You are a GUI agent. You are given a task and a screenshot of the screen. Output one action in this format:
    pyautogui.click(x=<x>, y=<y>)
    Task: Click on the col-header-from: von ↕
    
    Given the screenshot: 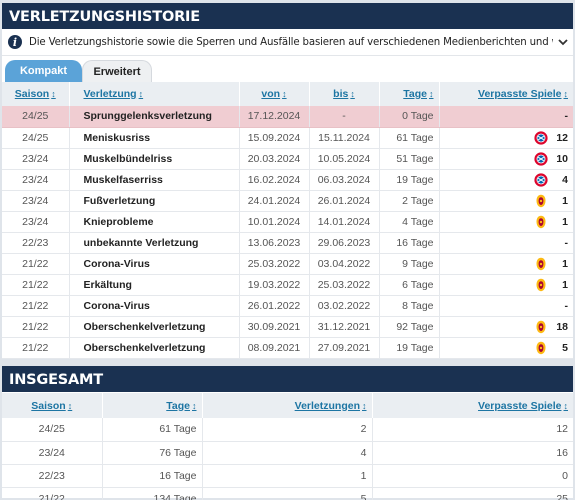 What is the action you would take?
    pyautogui.click(x=274, y=94)
    